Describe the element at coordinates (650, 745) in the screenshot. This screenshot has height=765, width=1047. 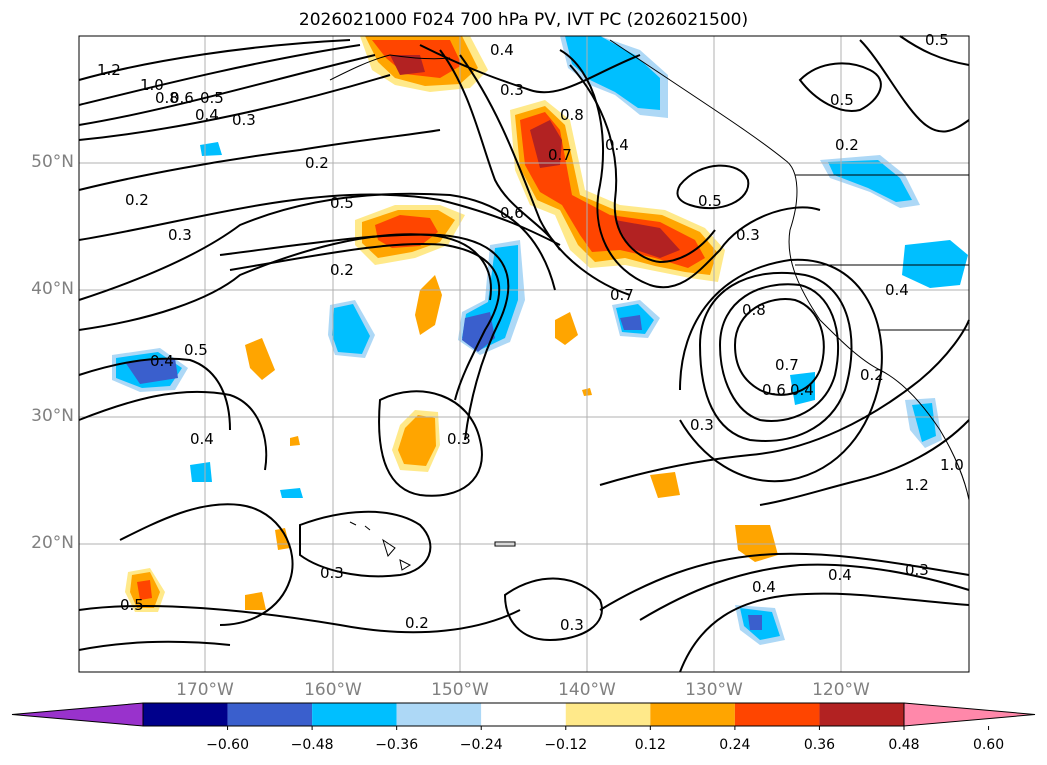
I see `colorbar-tick-label: 0.12` at that location.